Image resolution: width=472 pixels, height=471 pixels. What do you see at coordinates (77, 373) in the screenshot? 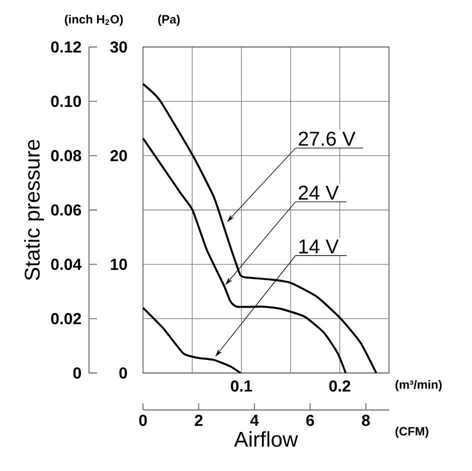
I see `y2-tick-label: 0` at bounding box center [77, 373].